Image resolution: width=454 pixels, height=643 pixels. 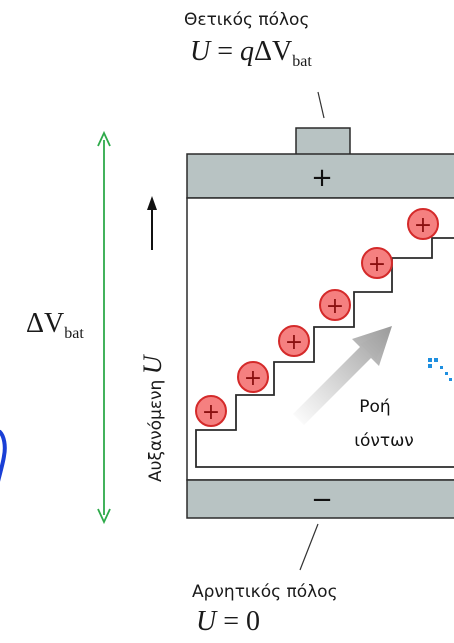 I want to click on negative-pole-equation: U = 0, so click(x=228, y=621).